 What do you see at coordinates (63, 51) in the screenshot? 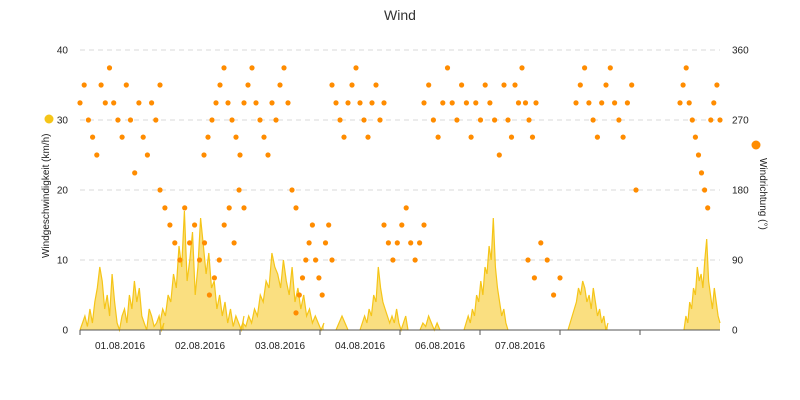
I see `left-tick-label: 40` at bounding box center [63, 51].